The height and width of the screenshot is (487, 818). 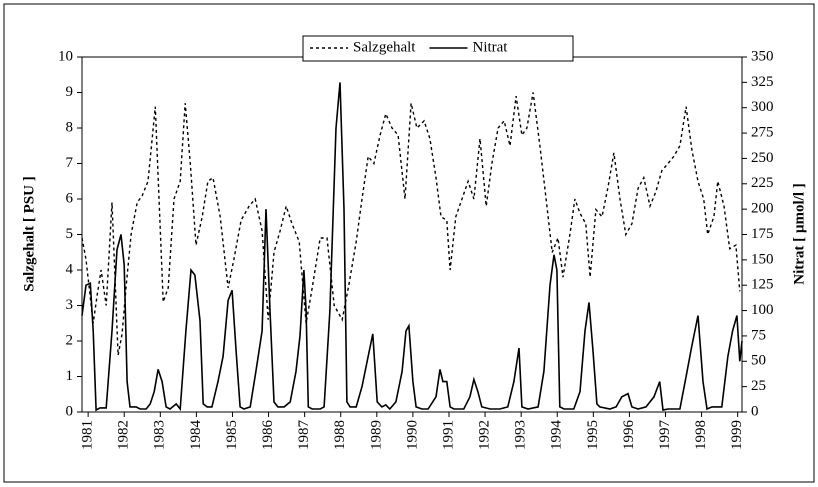 I want to click on x-tick-label: 1982, so click(x=124, y=435).